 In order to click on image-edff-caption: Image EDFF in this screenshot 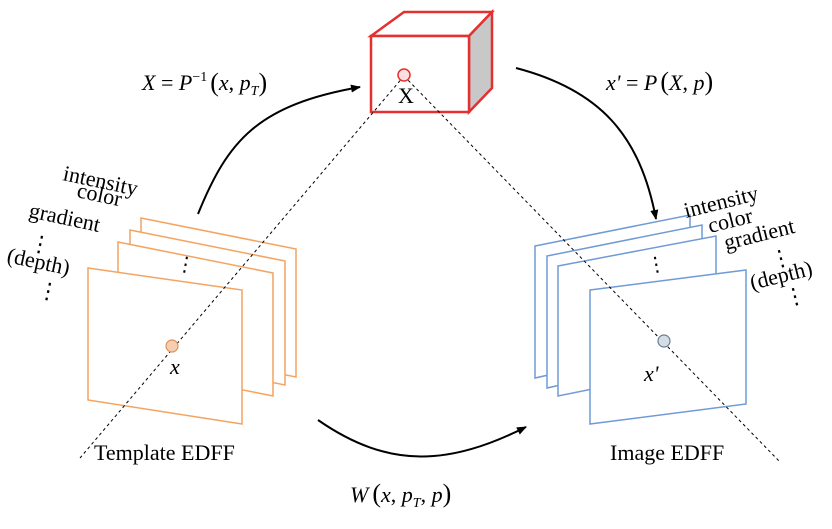, I will do `click(667, 452)`.